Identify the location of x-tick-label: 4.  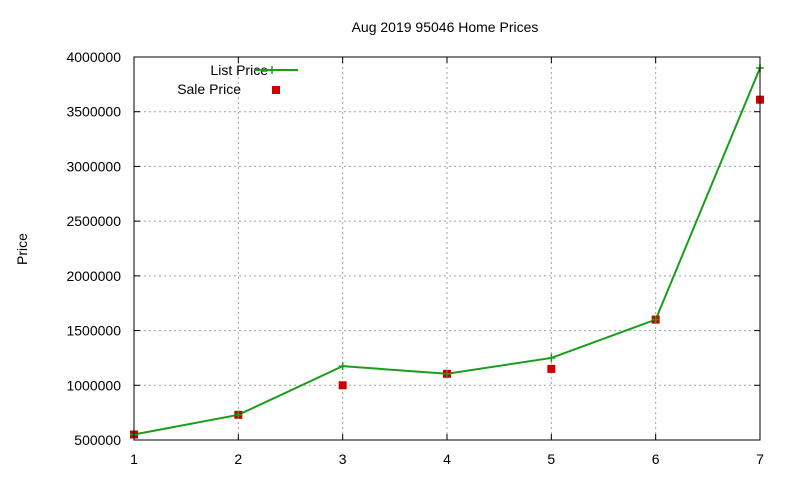
(447, 459).